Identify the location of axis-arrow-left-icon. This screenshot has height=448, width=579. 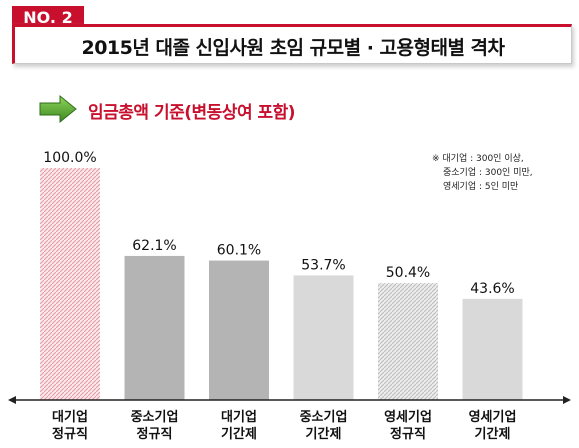
(12, 400).